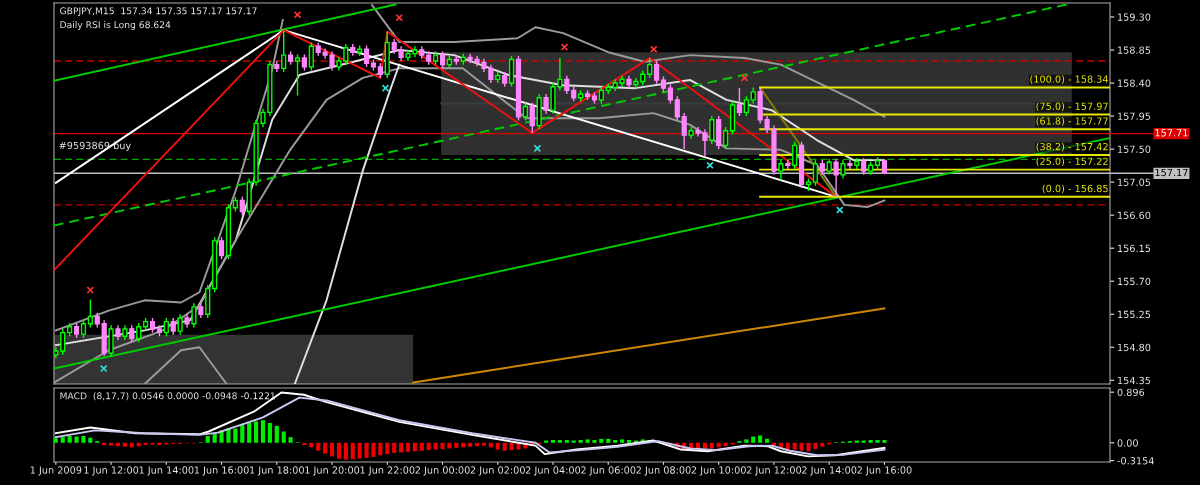  I want to click on ref-line-label: 157.17, so click(1171, 172).